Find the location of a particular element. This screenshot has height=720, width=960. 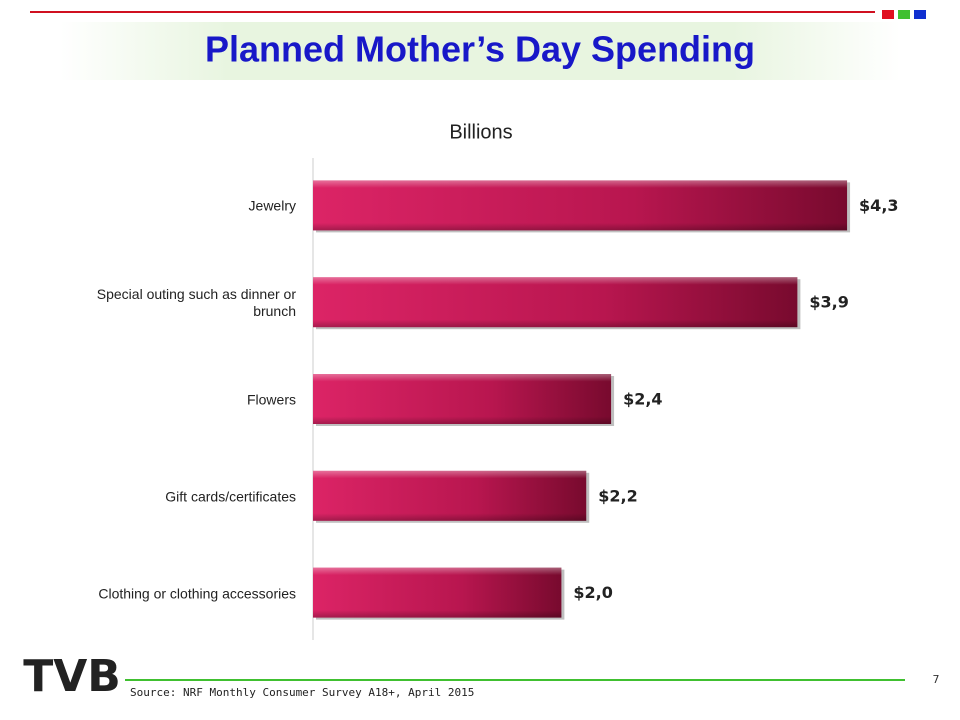

category-label: Flowers is located at coordinates (271, 399).